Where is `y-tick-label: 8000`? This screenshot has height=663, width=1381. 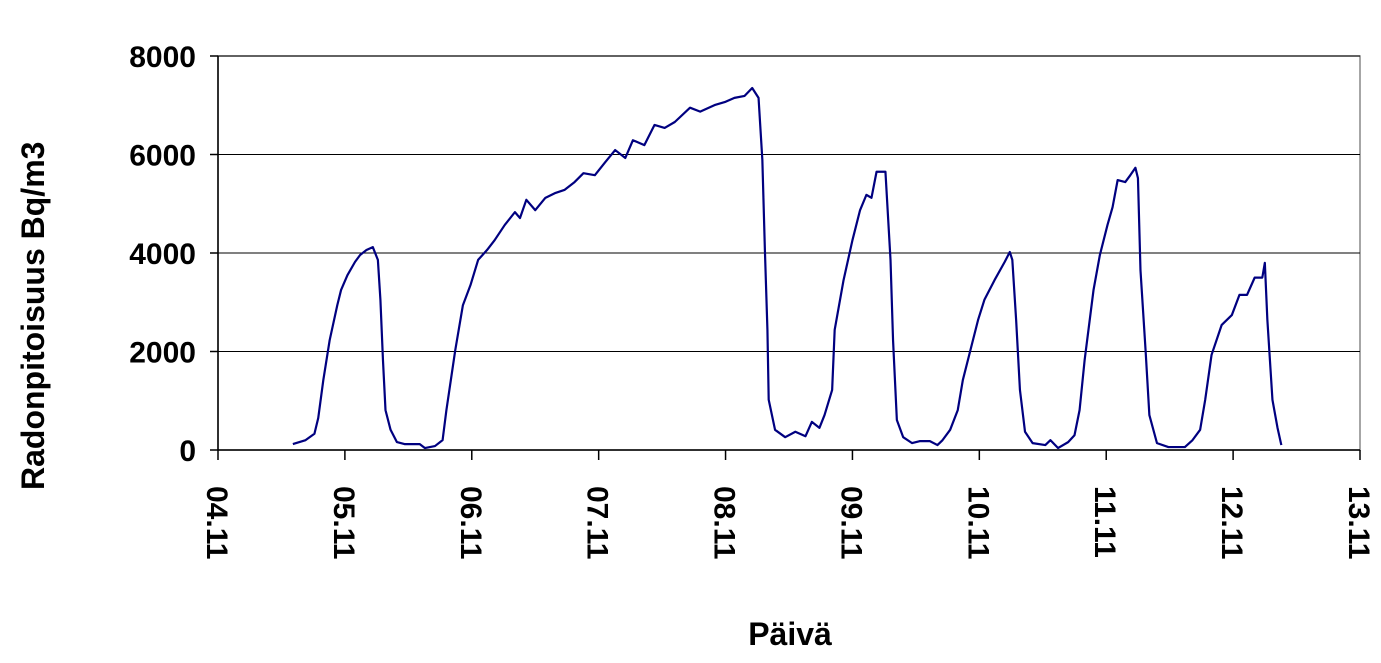
y-tick-label: 8000 is located at coordinates (162, 57).